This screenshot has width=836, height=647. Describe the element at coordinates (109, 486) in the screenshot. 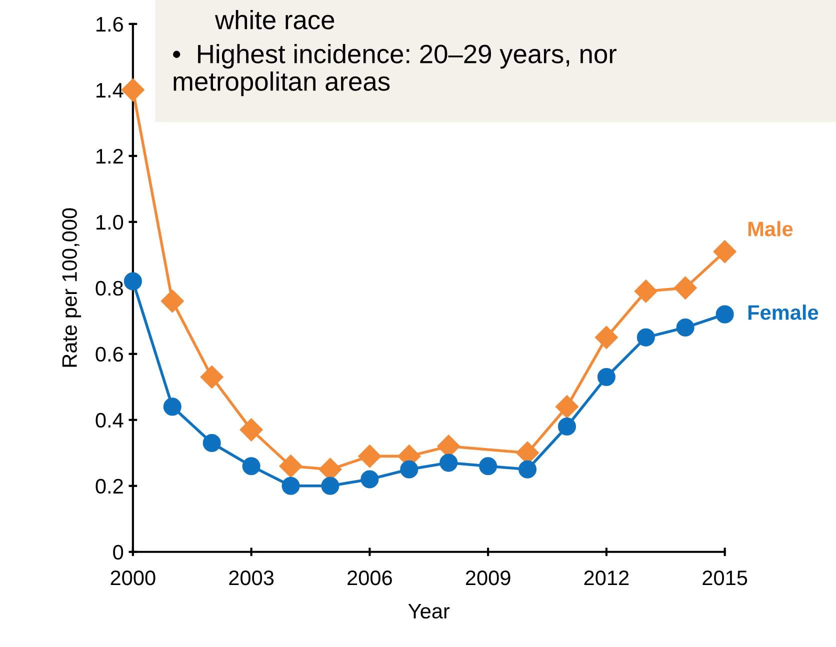

I see `y-tick-label: 0.2` at that location.